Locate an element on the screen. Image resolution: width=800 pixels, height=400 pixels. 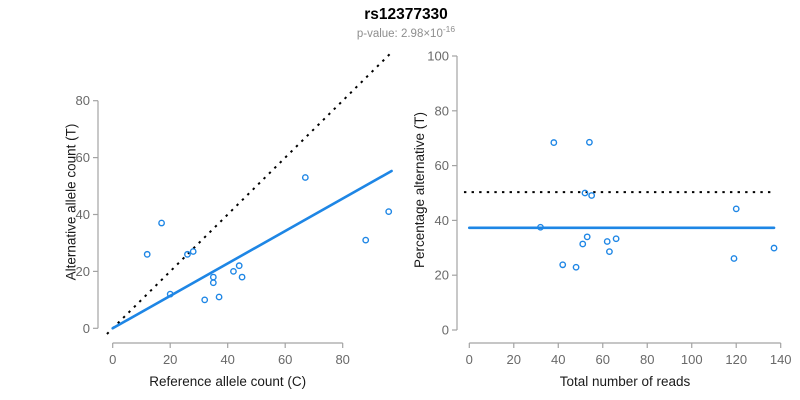
x-tick-label: 120 is located at coordinates (736, 359).